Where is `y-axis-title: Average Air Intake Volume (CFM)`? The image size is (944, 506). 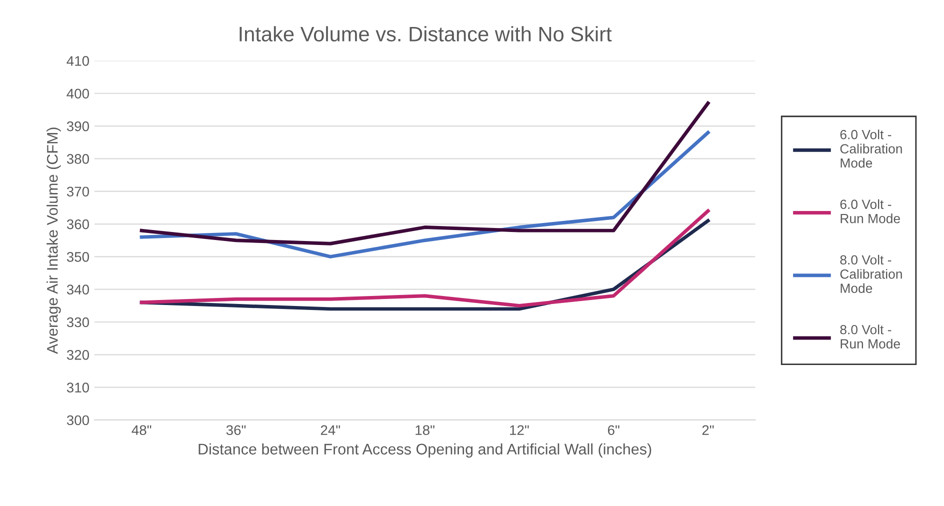 y-axis-title: Average Air Intake Volume (CFM) is located at coordinates (53, 241).